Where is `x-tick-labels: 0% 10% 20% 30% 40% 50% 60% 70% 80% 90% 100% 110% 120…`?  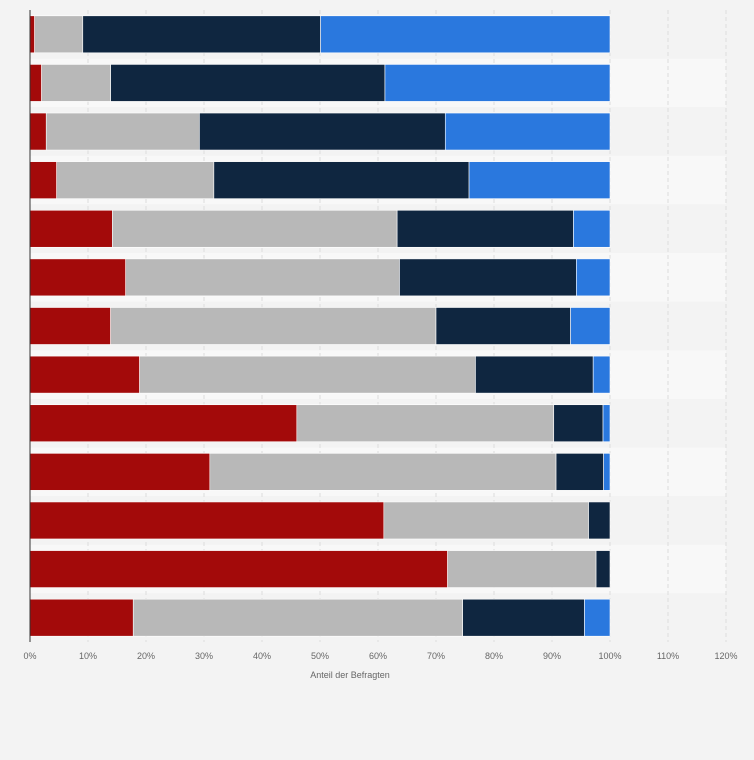
x-tick-labels: 0% 10% 20% 30% 40% 50% 60% 70% 80% 90% 100% 110% 120… is located at coordinates (380, 656).